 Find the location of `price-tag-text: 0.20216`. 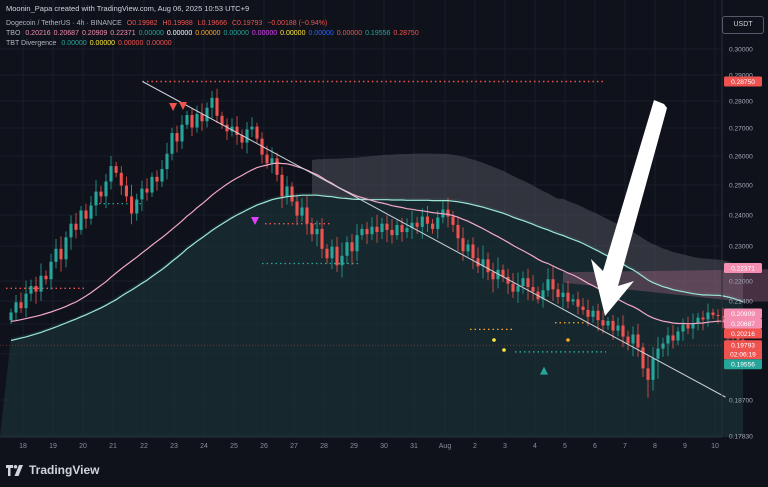

price-tag-text: 0.20216 is located at coordinates (743, 334).